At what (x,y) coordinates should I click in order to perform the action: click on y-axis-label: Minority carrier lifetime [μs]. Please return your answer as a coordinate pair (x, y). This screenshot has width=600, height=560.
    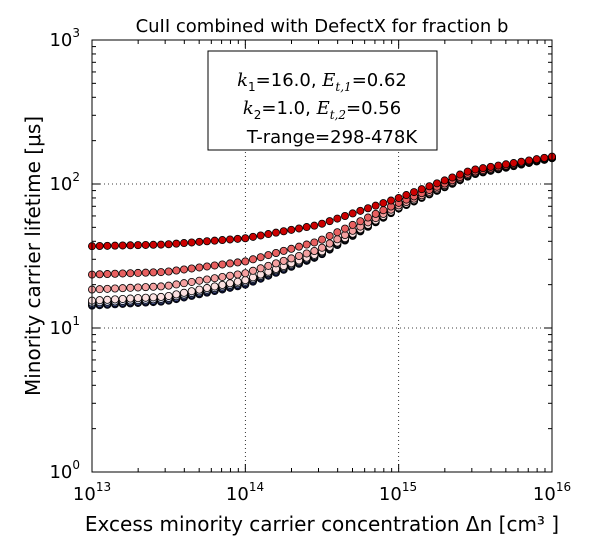
    Looking at the image, I should click on (33, 256).